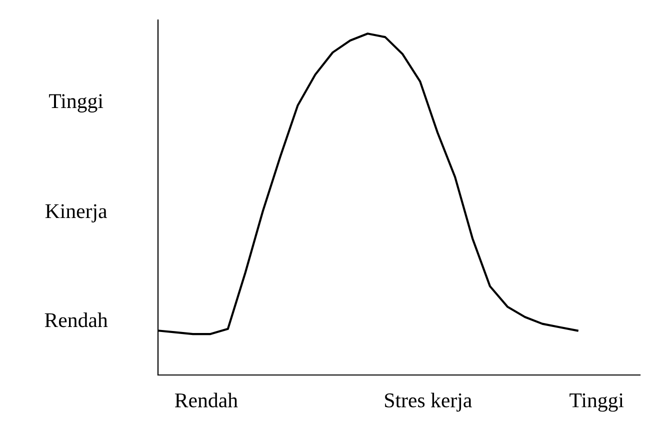 This screenshot has height=421, width=646. Describe the element at coordinates (428, 402) in the screenshot. I see `x-axis-title: Stres kerja` at that location.